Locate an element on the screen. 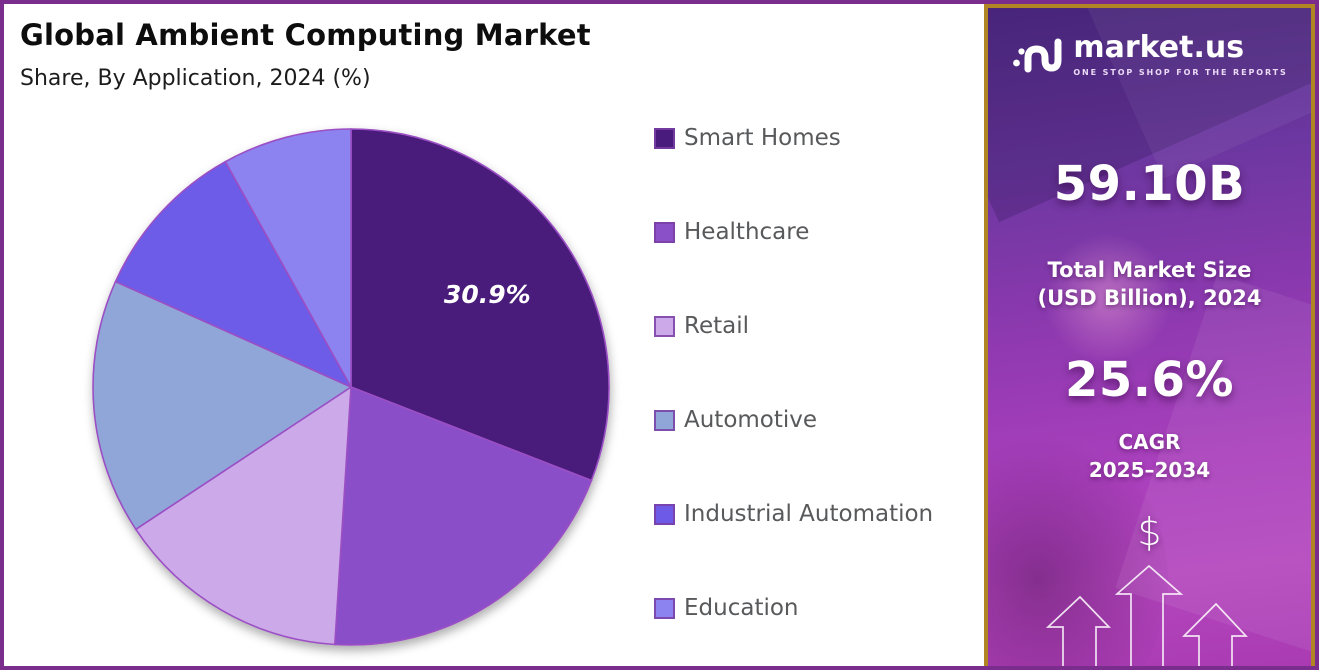  brand-logo: market.us ONE STOP SHOP FOR THE REPORTS is located at coordinates (1149, 55).